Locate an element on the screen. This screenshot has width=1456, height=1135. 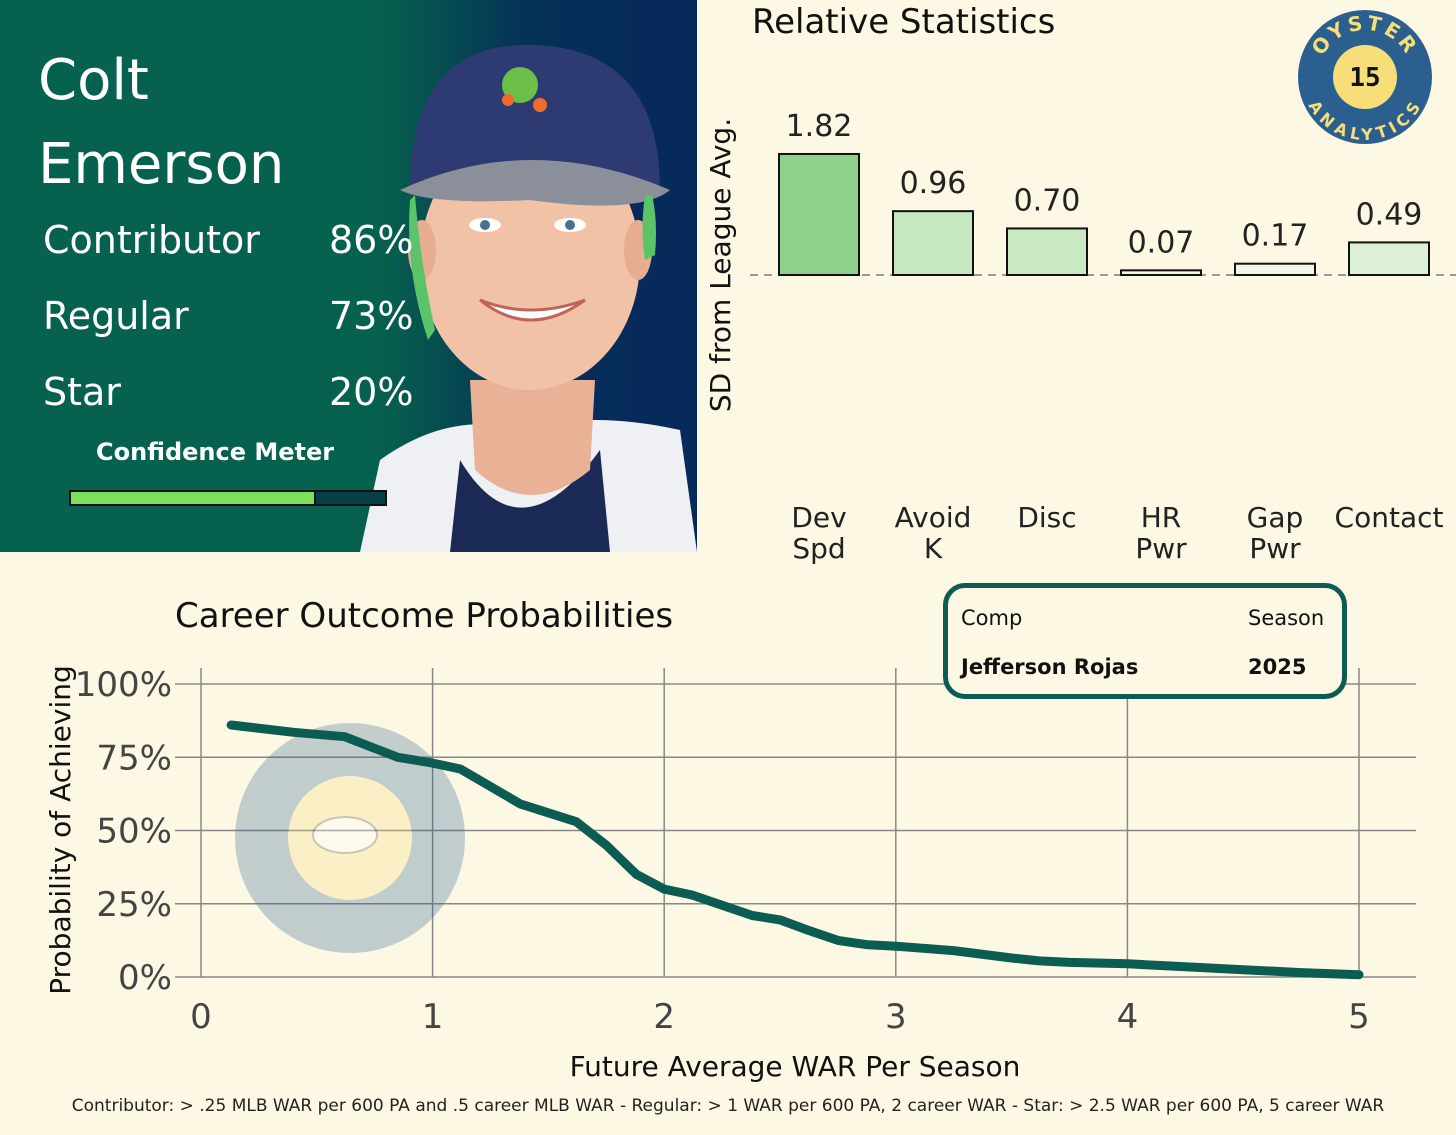
logo-number: 15 is located at coordinates (1364, 78).